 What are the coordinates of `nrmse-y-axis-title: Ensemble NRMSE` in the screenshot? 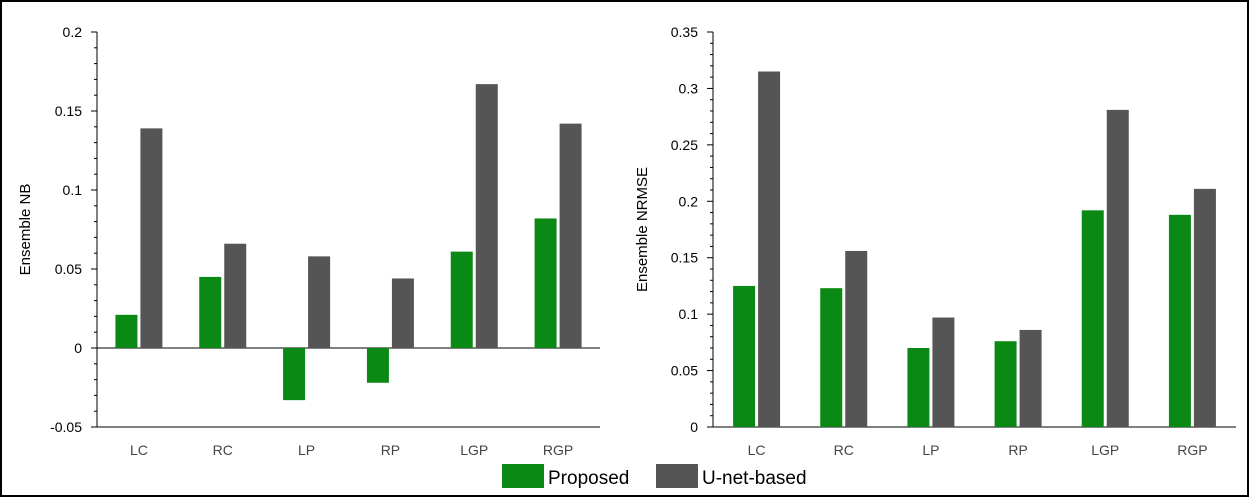 It's located at (642, 229).